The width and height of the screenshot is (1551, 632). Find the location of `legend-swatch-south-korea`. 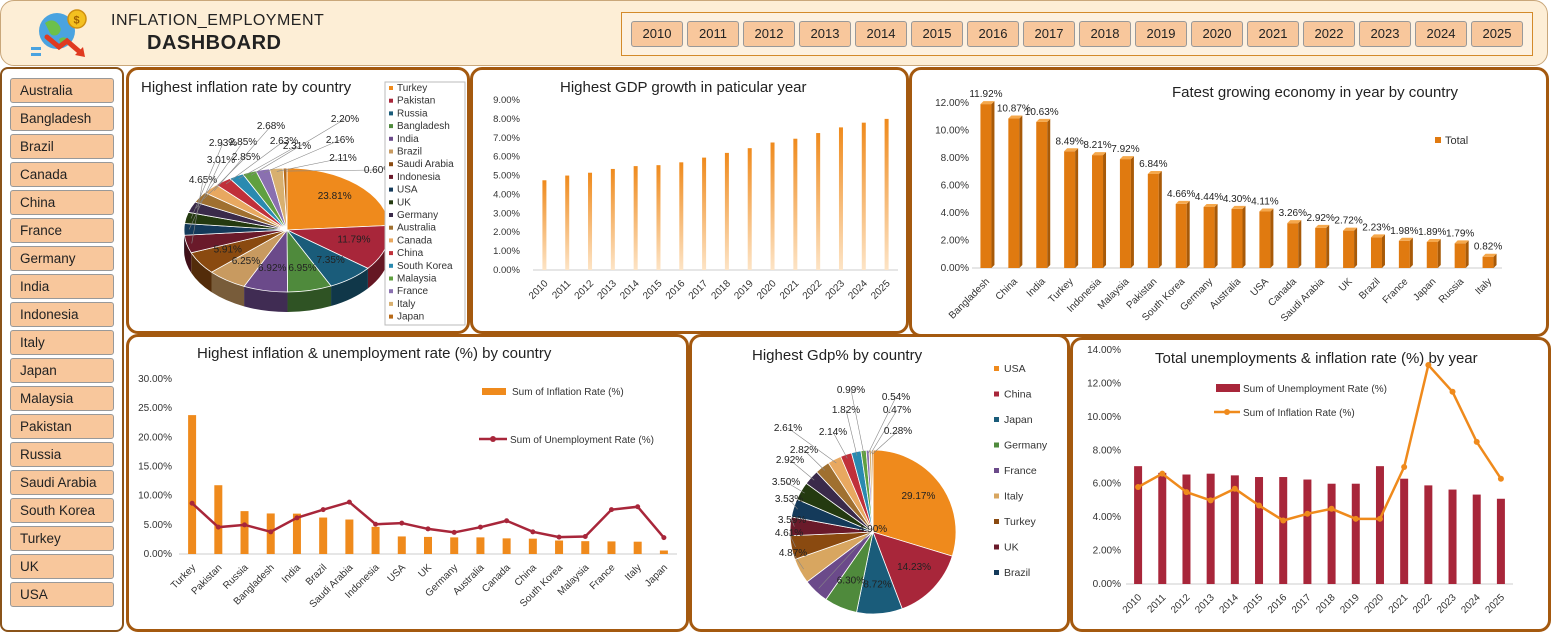

legend-swatch-south-korea is located at coordinates (391, 265).